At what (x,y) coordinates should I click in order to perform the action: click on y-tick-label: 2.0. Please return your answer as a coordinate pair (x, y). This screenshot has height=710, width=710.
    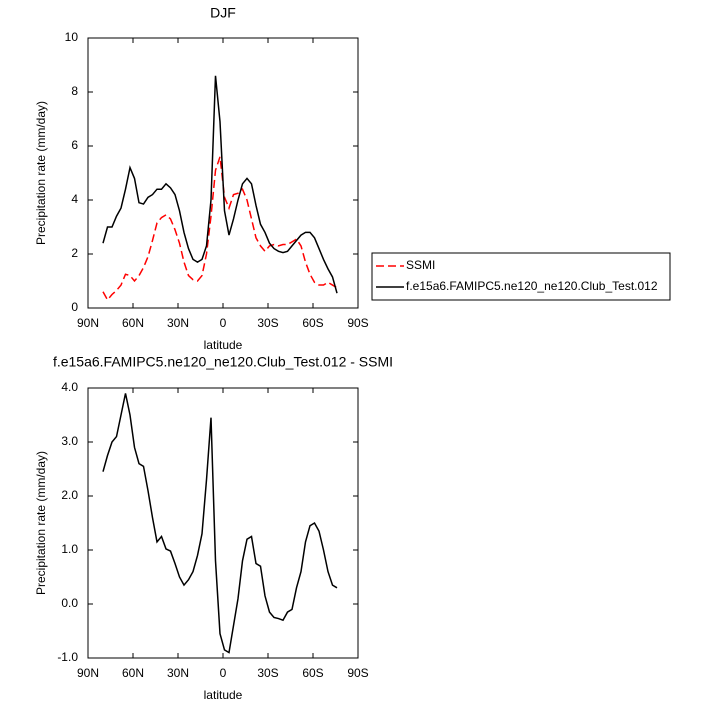
    Looking at the image, I should click on (69, 495).